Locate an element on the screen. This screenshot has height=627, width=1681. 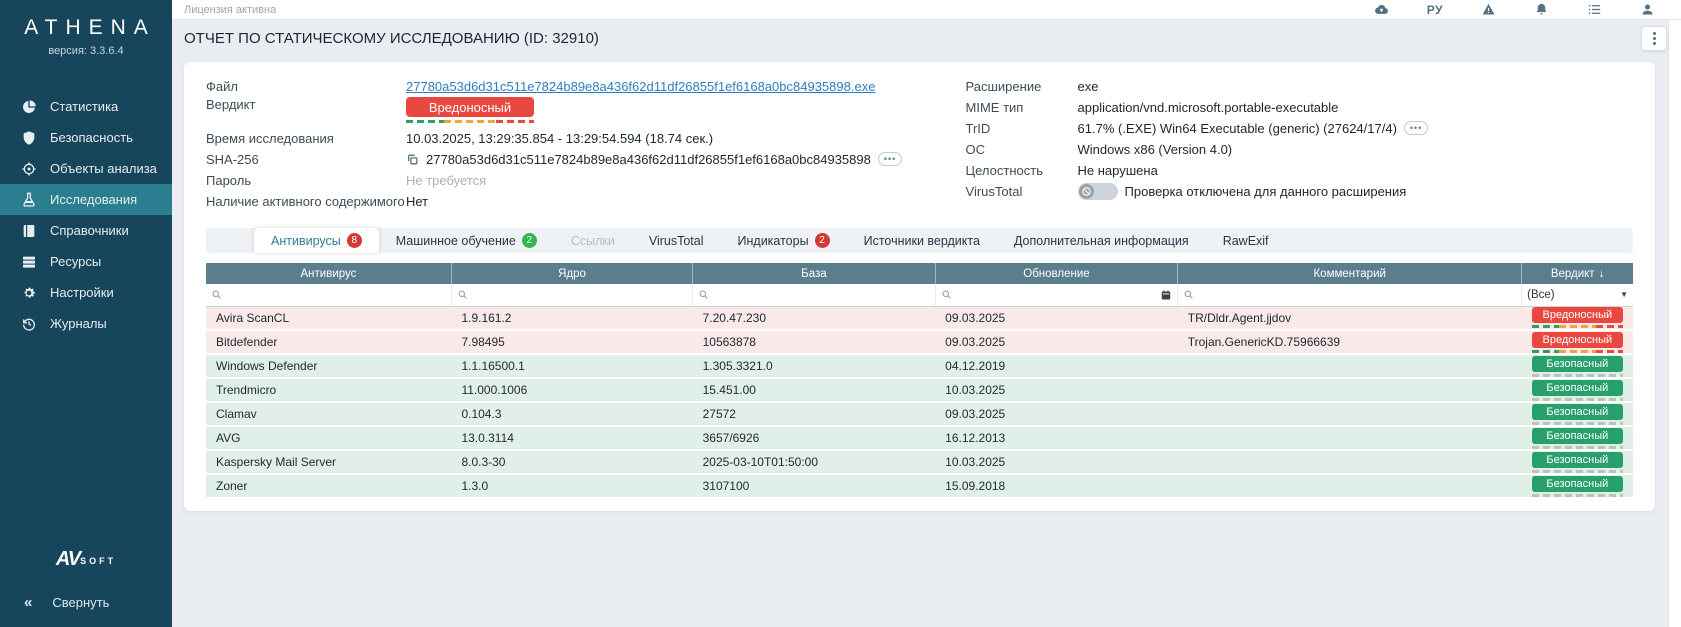
tab-verdict-sources: Источники вердикта is located at coordinates (922, 240).